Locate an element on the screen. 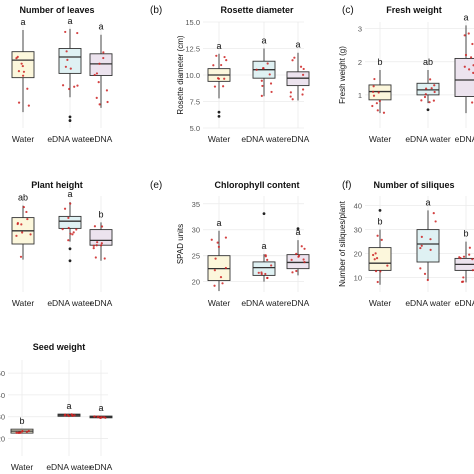 Image resolution: width=474 pixels, height=474 pixels. y-tick-label: 50 is located at coordinates (2, 373).